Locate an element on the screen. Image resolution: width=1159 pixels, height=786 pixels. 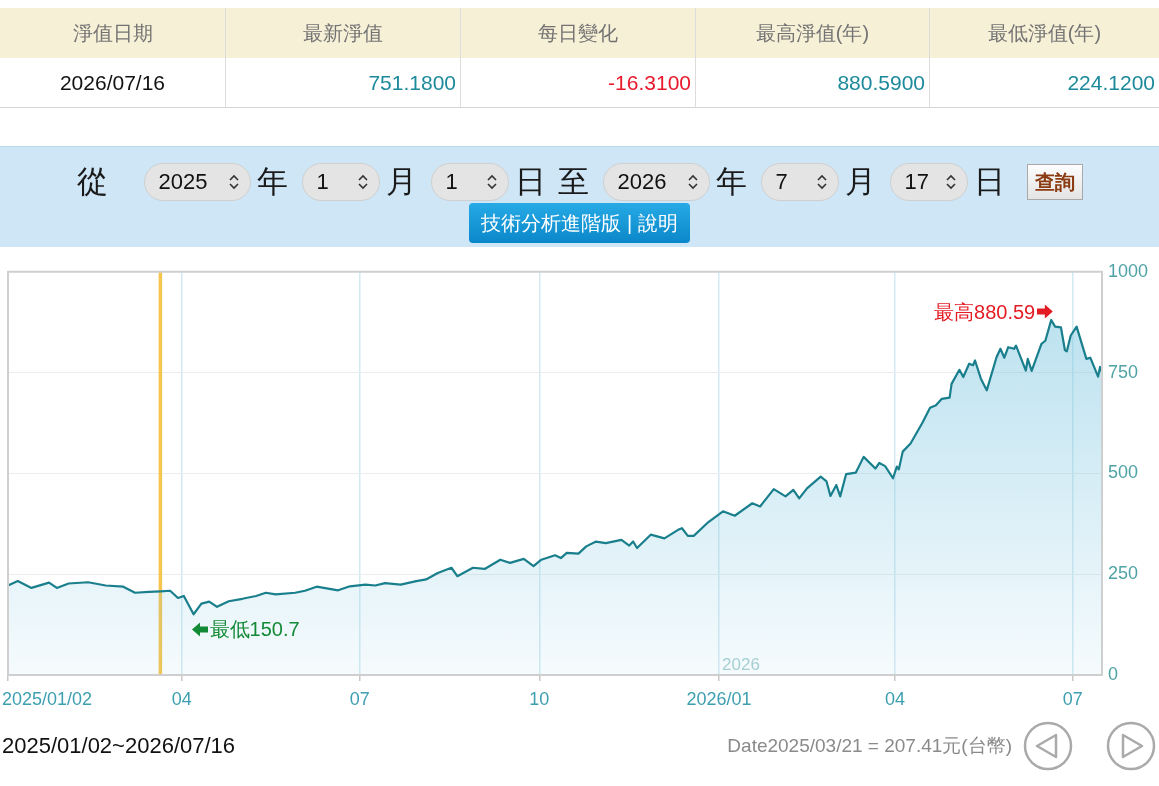
dropdown: 2026 is located at coordinates (656, 182).